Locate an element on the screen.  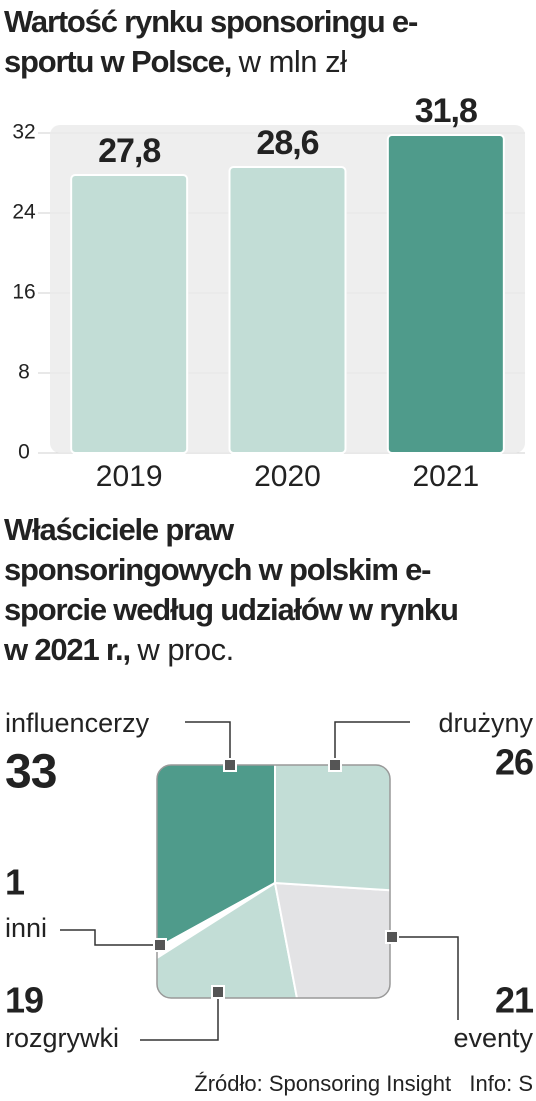
y-tick-label: 8 is located at coordinates (24, 372).